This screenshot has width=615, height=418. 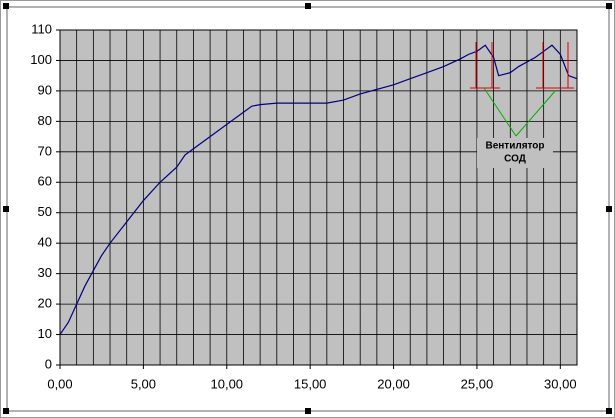 What do you see at coordinates (143, 383) in the screenshot?
I see `x-tick-label: 5,00` at bounding box center [143, 383].